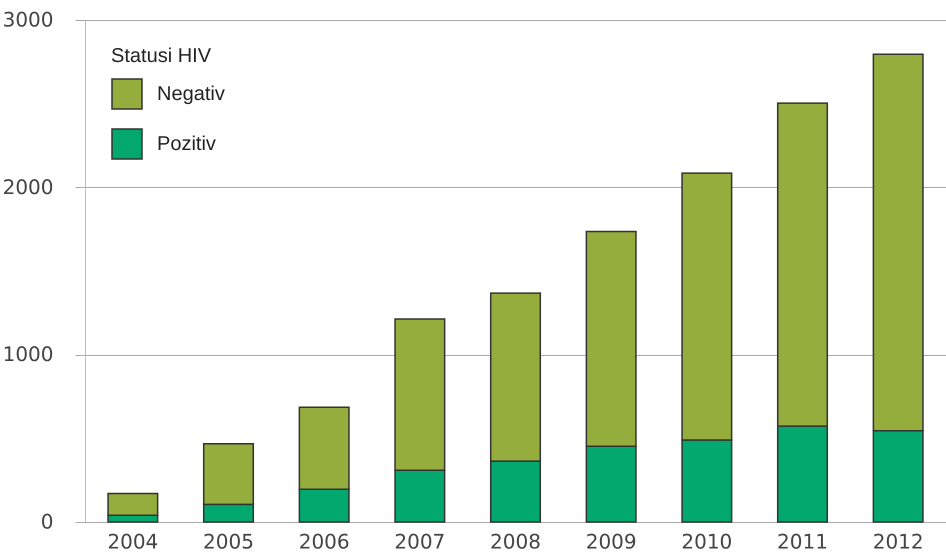 This screenshot has height=556, width=946. Describe the element at coordinates (324, 542) in the screenshot. I see `x-tick-label: 2006` at that location.